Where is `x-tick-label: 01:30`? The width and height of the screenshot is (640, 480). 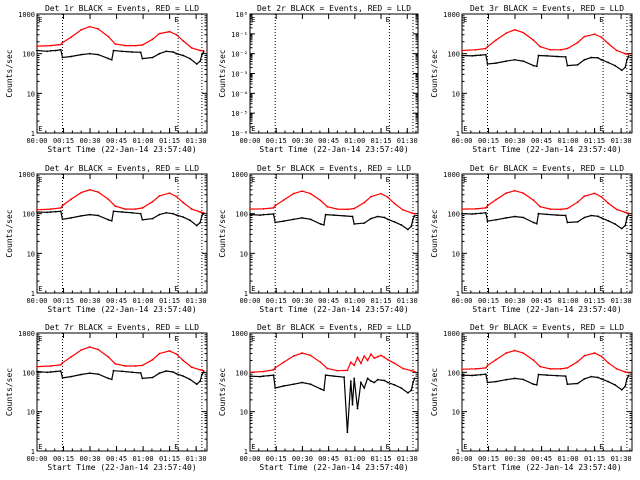 x-tick-label: 01:30 is located at coordinates (407, 301).